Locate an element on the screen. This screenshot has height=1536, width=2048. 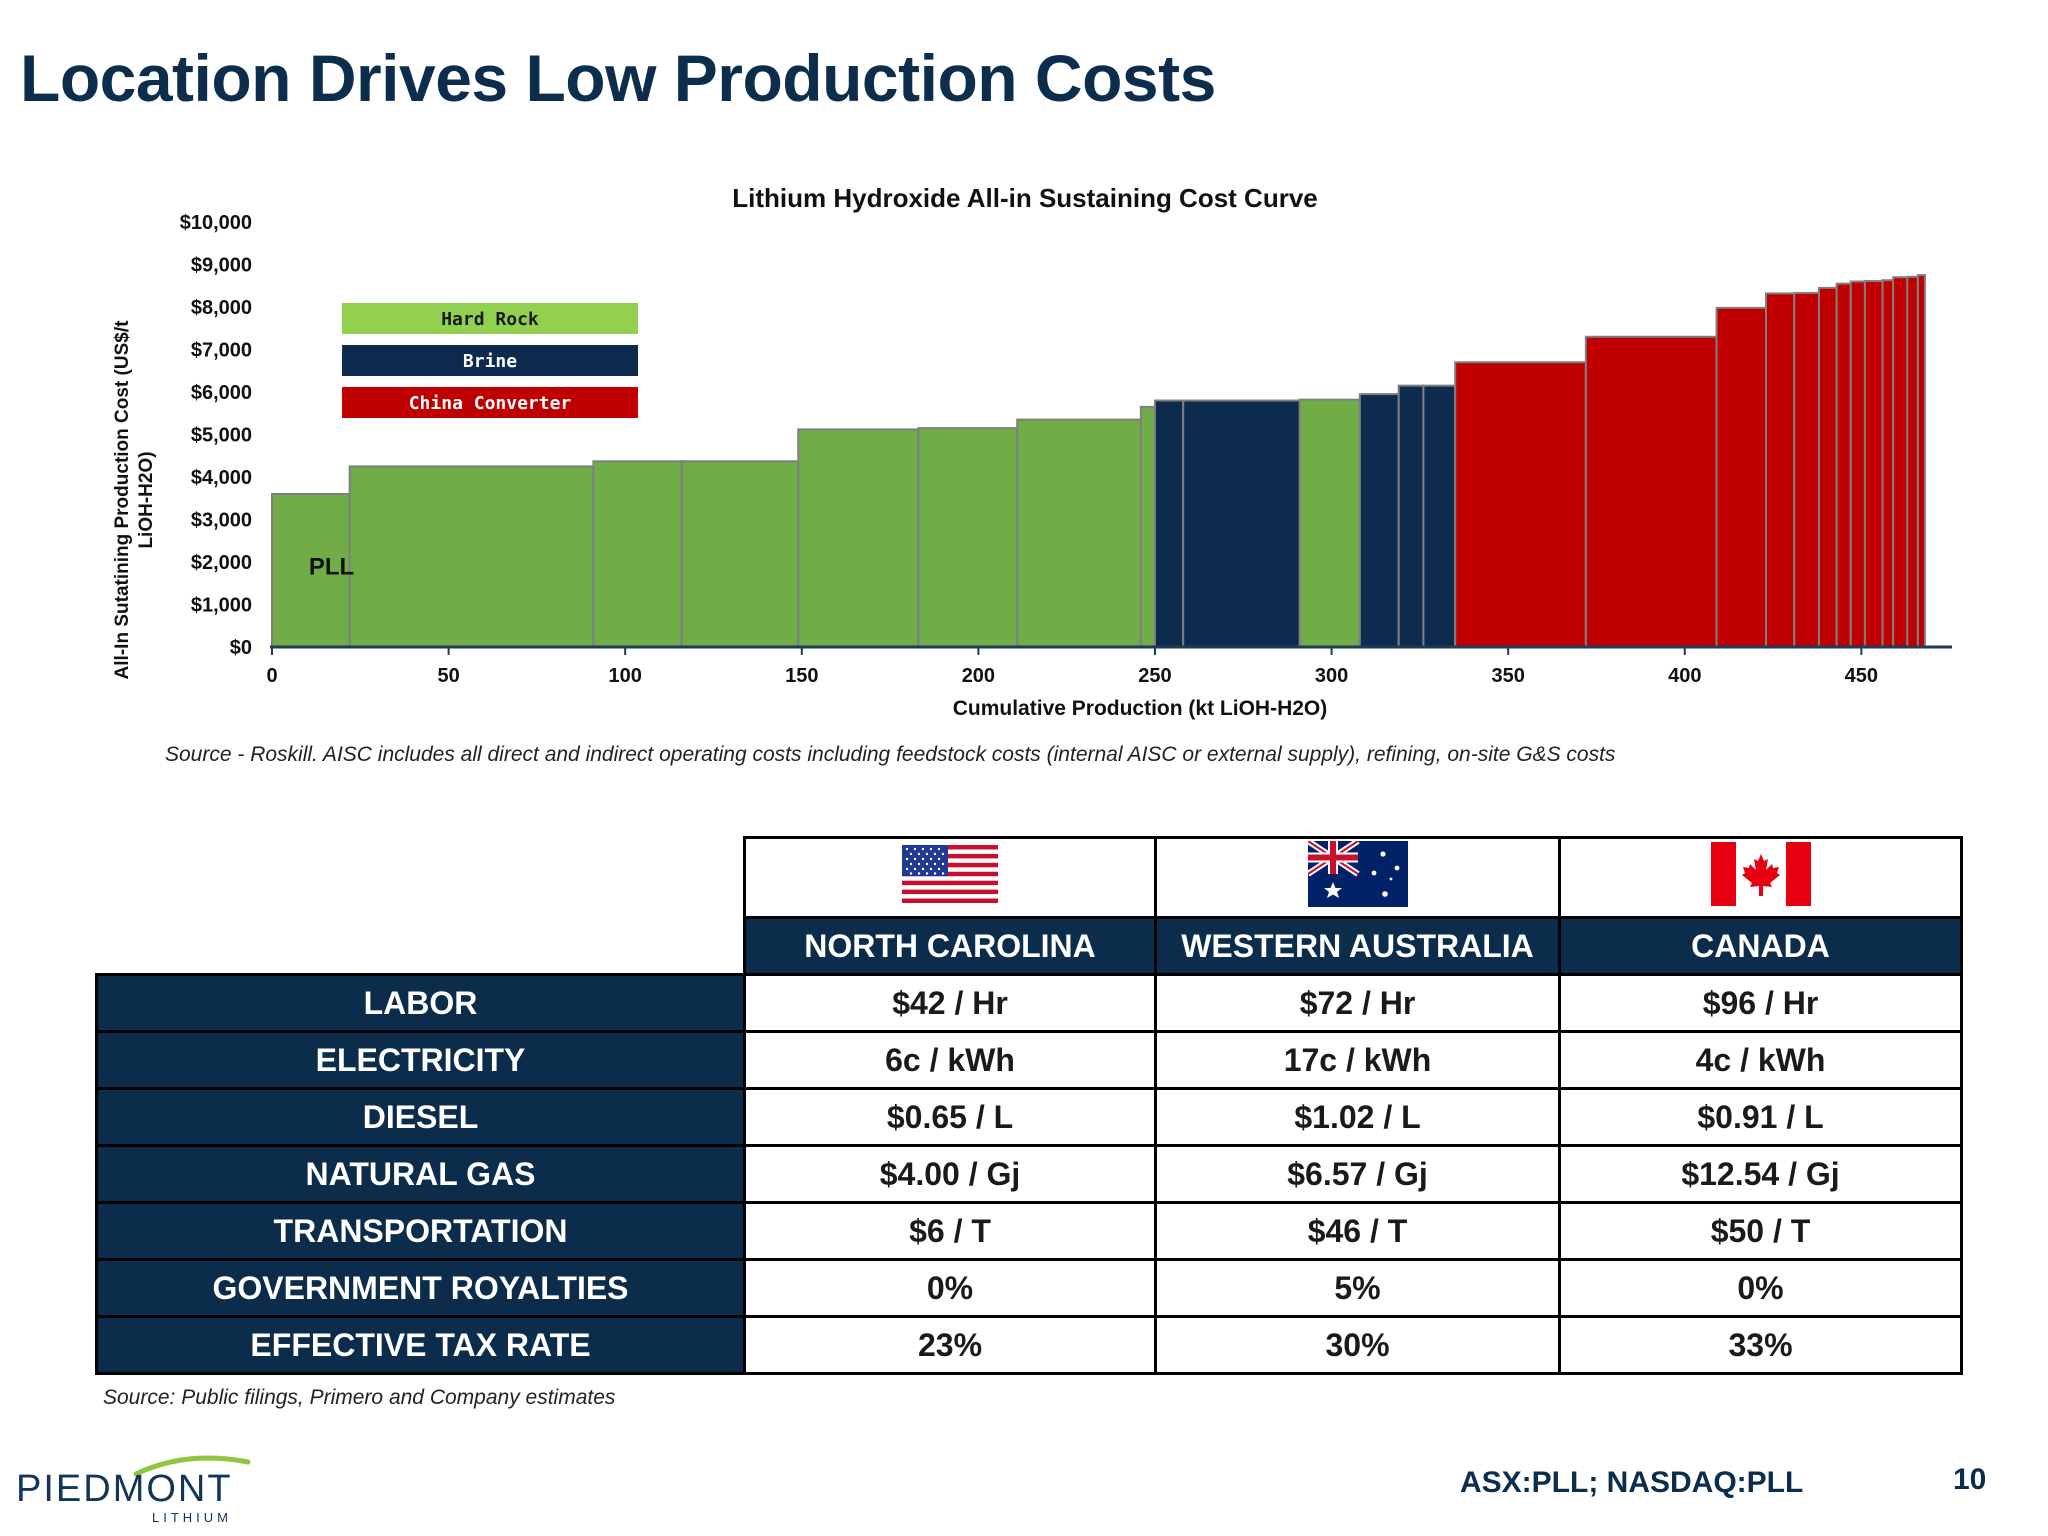
us-flag-icon is located at coordinates (950, 873).